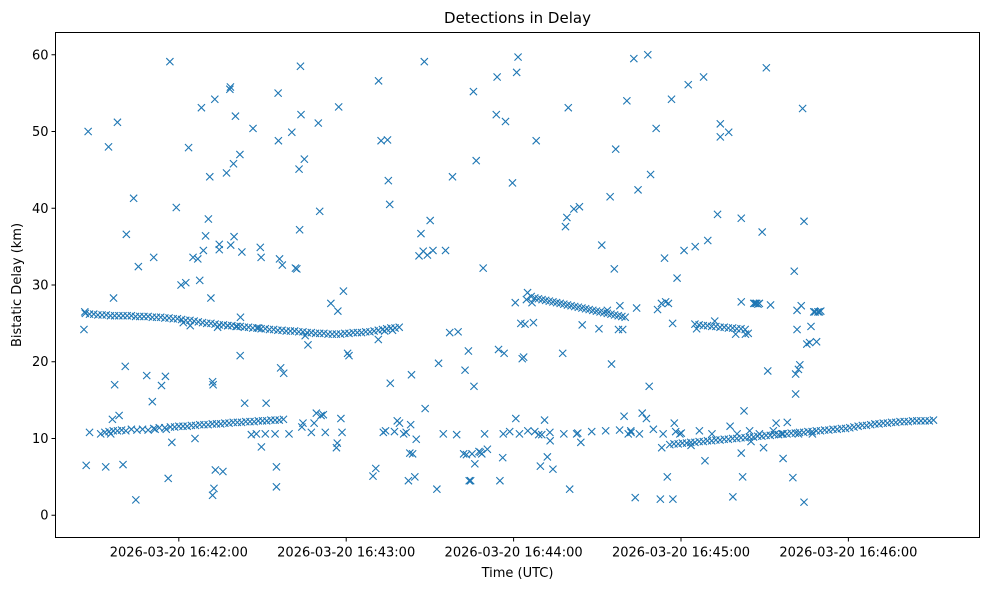 The width and height of the screenshot is (989, 590). I want to click on y-tick-label: 40, so click(40, 209).